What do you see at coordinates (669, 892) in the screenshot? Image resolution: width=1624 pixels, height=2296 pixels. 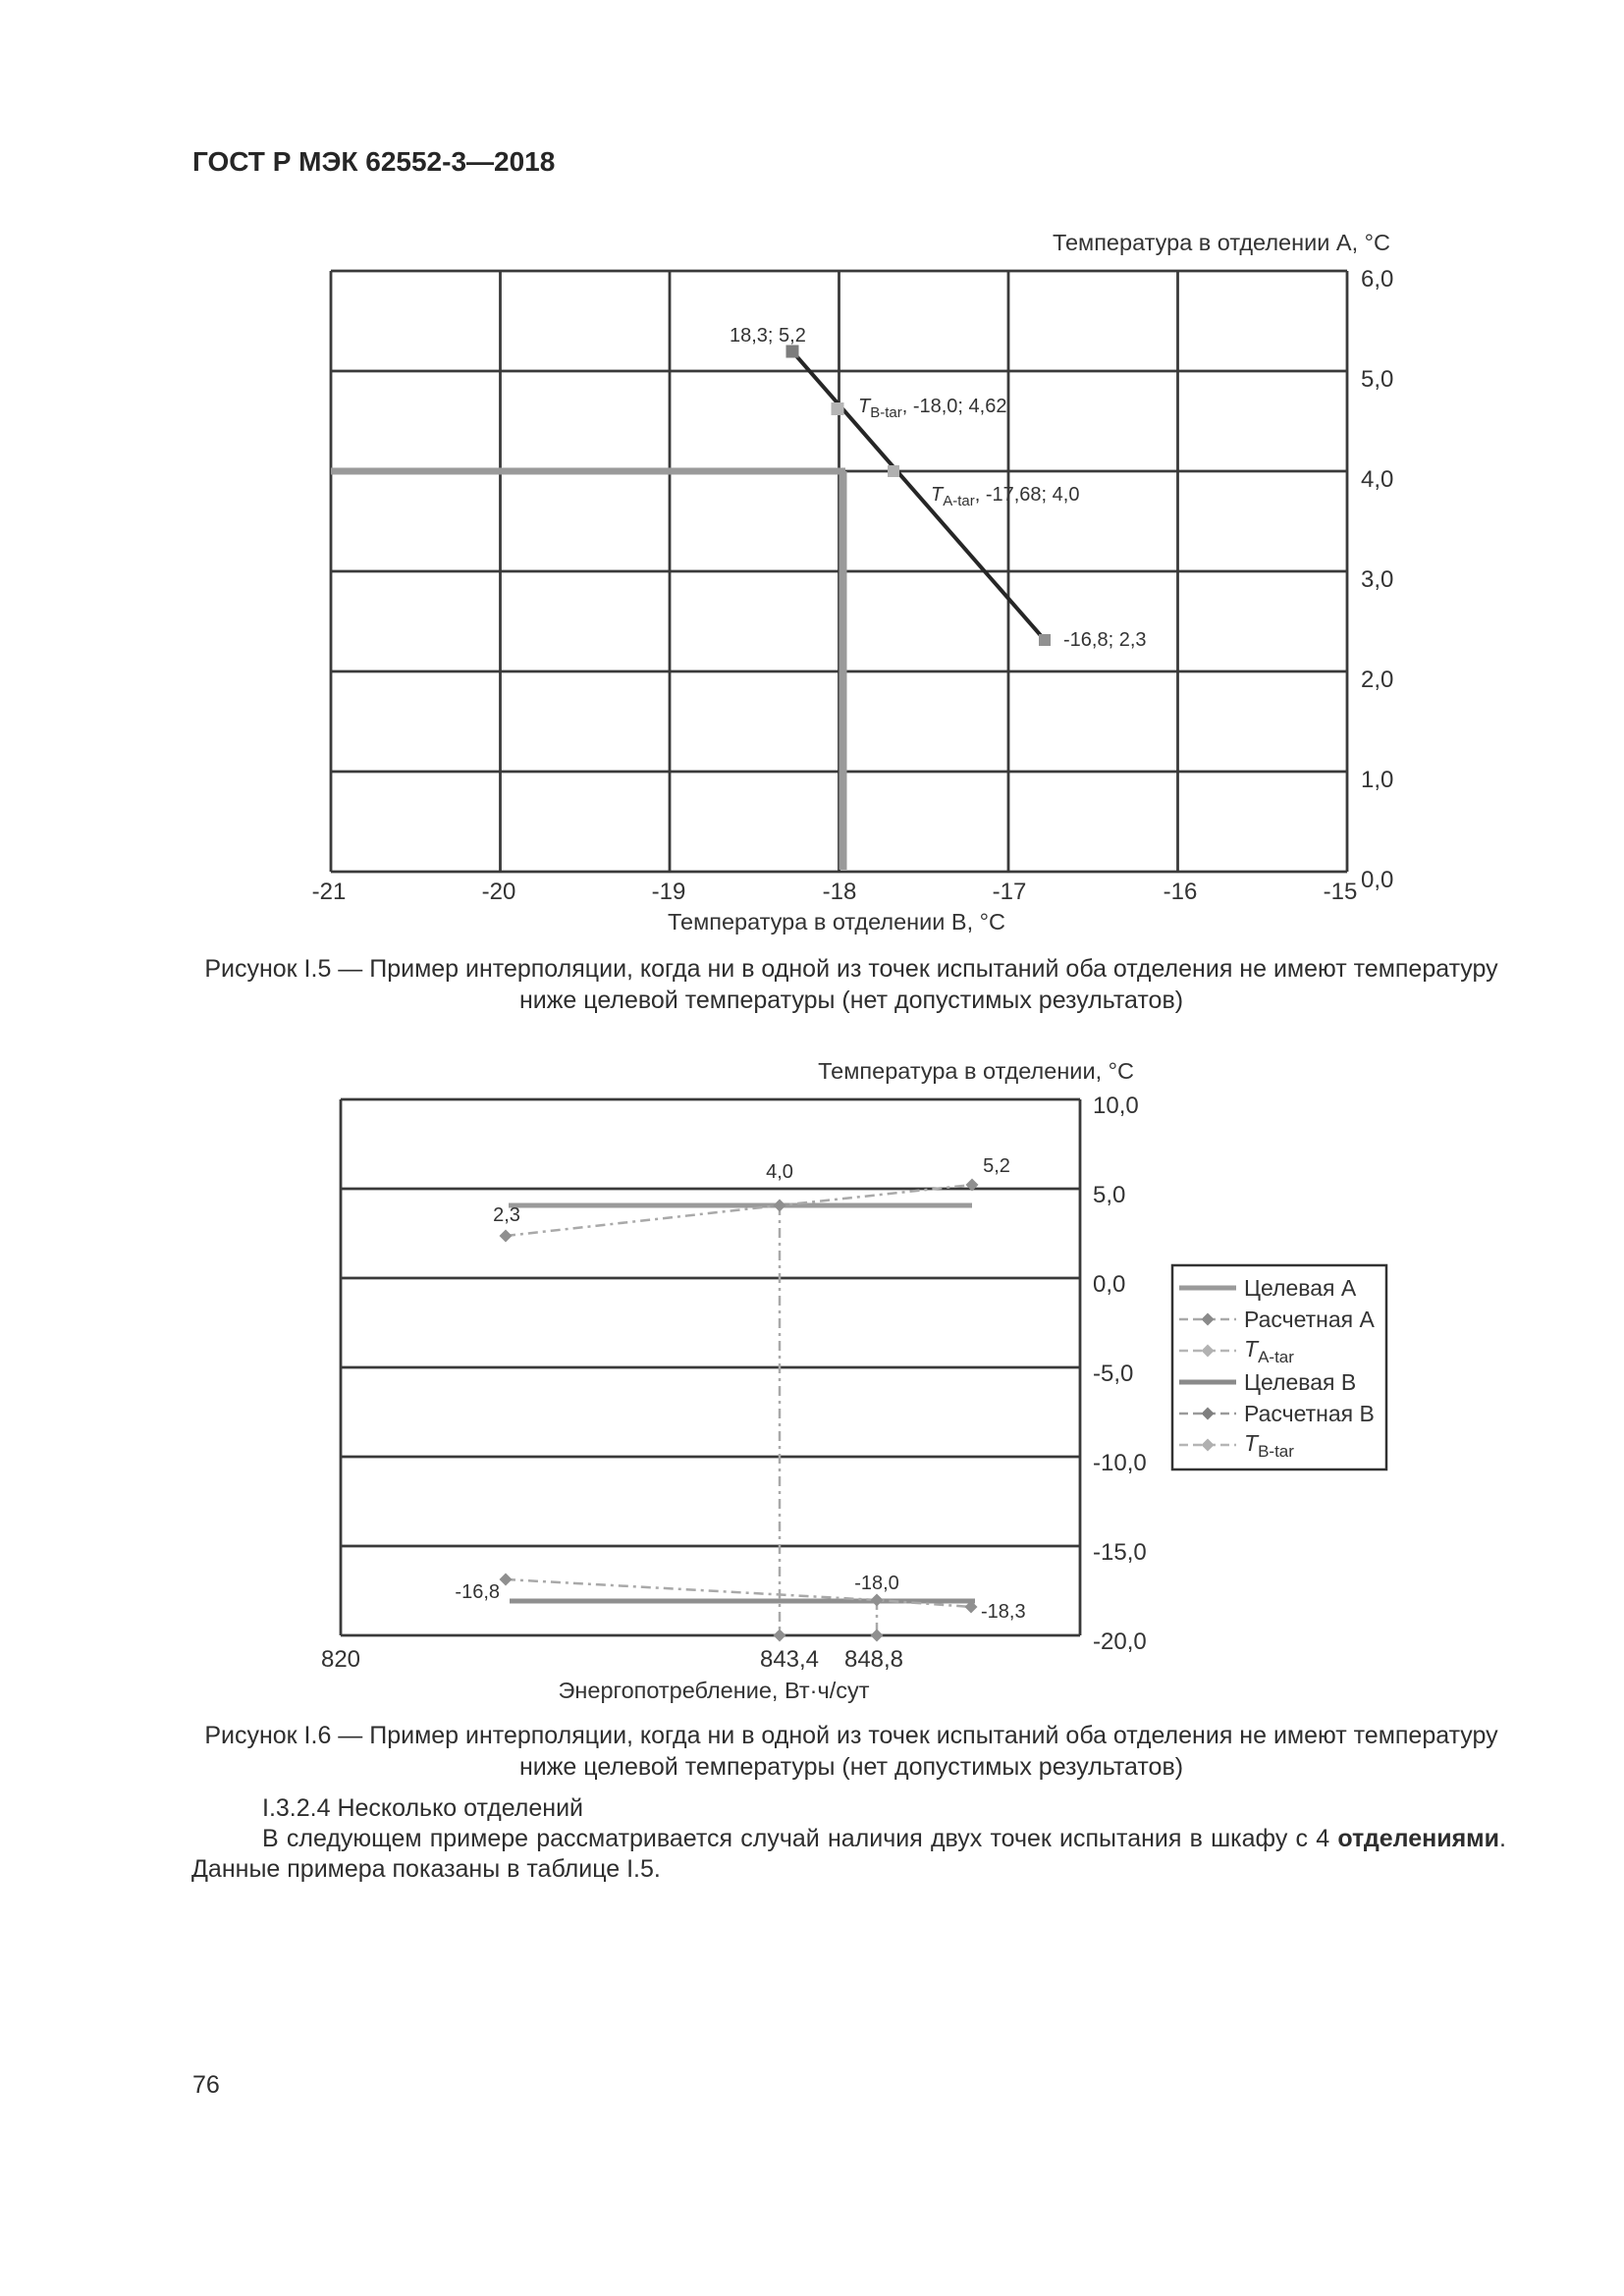 I see `svg-text: -19` at bounding box center [669, 892].